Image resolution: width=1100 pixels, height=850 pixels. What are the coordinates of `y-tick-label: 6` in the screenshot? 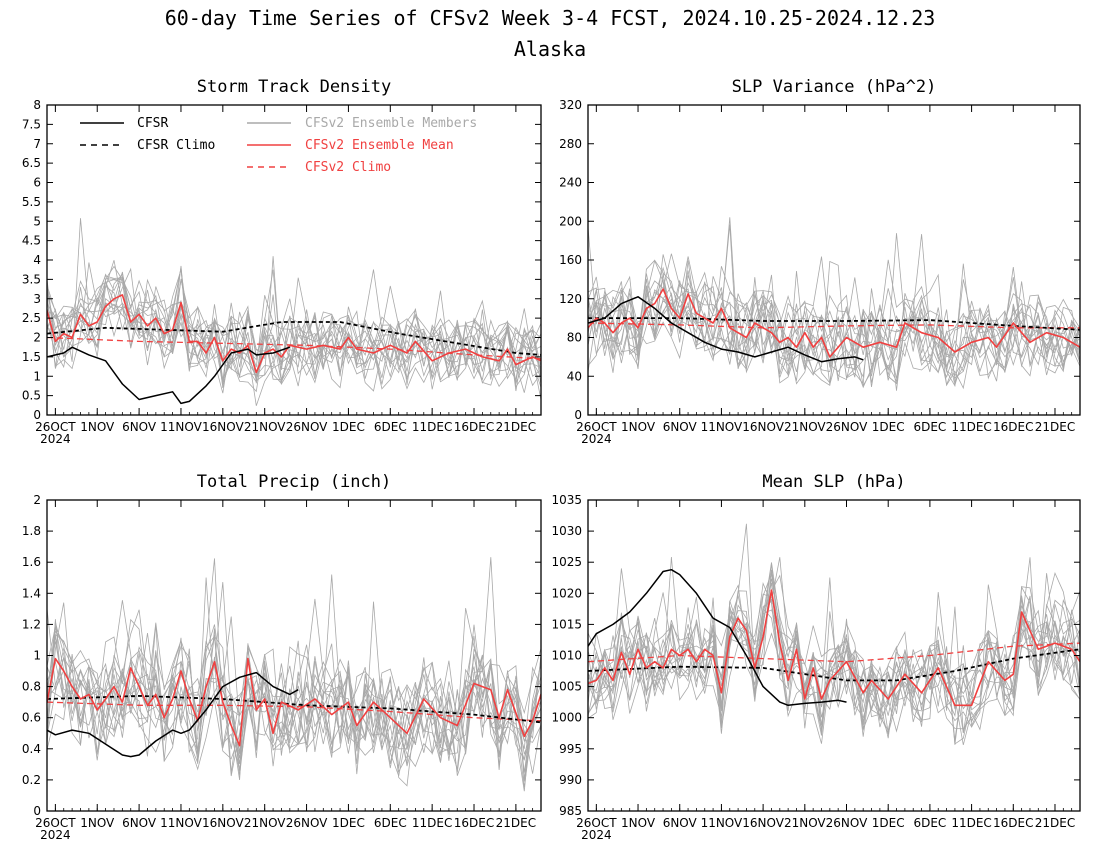 It's located at (37, 183).